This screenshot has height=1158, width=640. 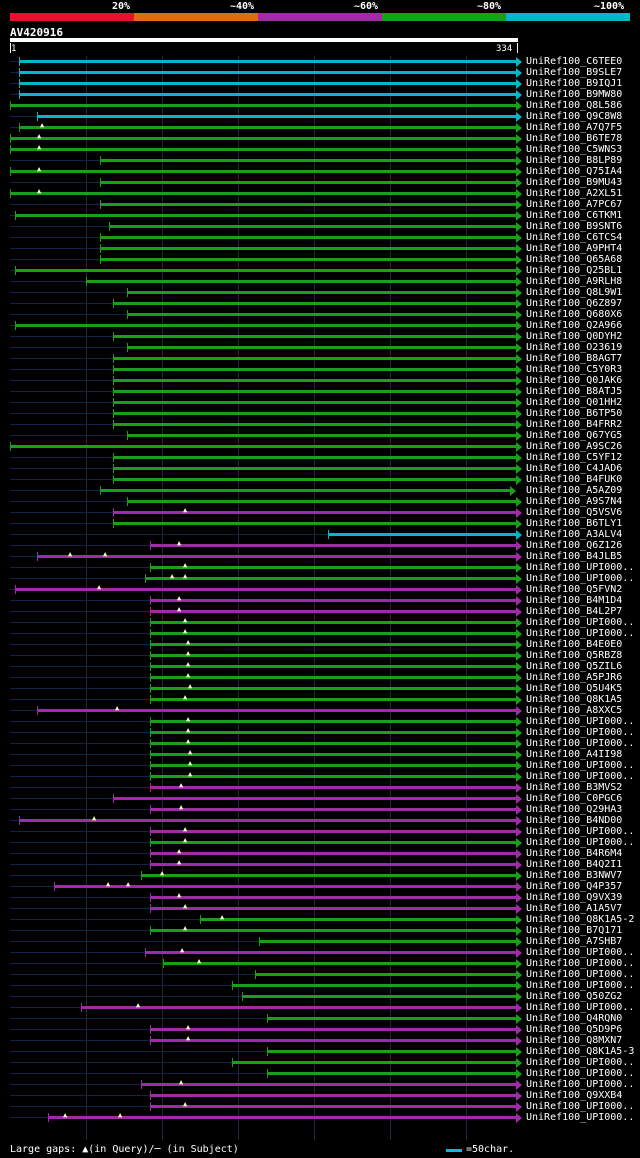 What do you see at coordinates (574, 369) in the screenshot?
I see `hit-label: UniRef100_C5Y0R3` at bounding box center [574, 369].